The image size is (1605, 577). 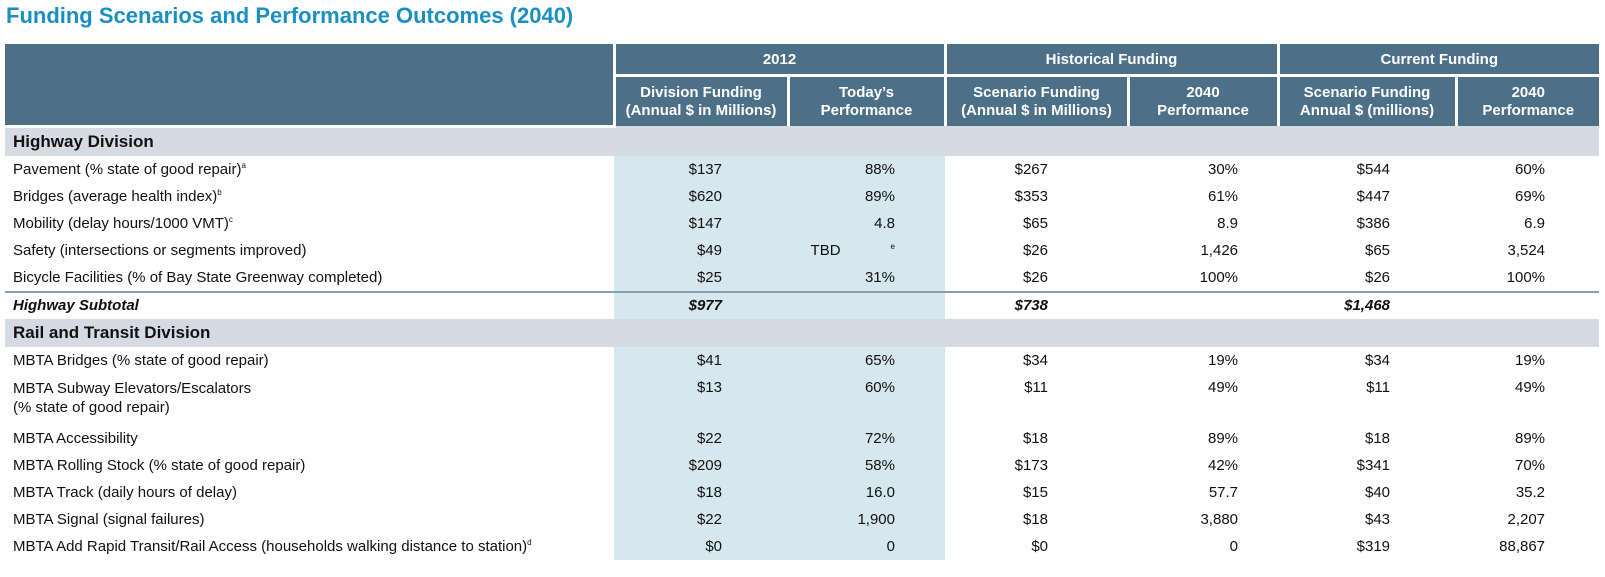 What do you see at coordinates (866, 360) in the screenshot?
I see `cell-todays-performance: 65%` at bounding box center [866, 360].